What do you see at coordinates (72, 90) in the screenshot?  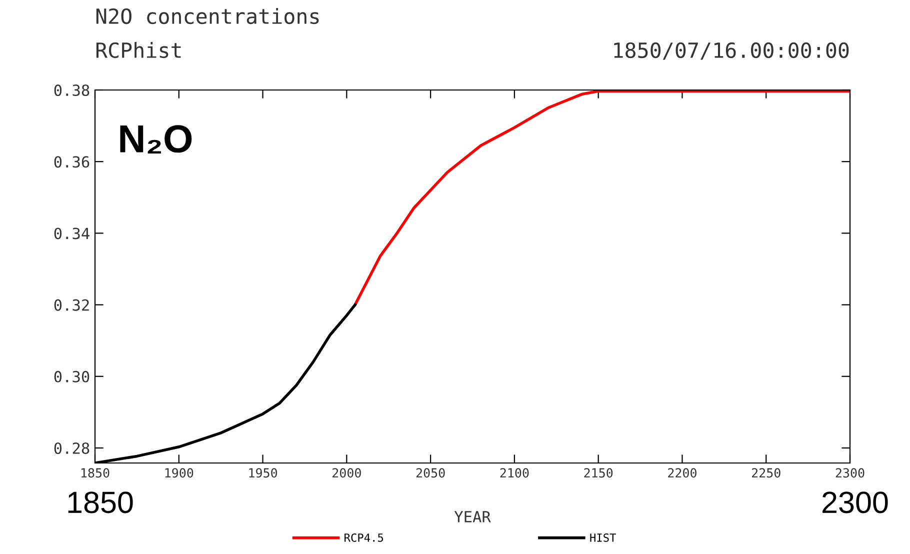 I see `y-tick-label: 0.38` at bounding box center [72, 90].